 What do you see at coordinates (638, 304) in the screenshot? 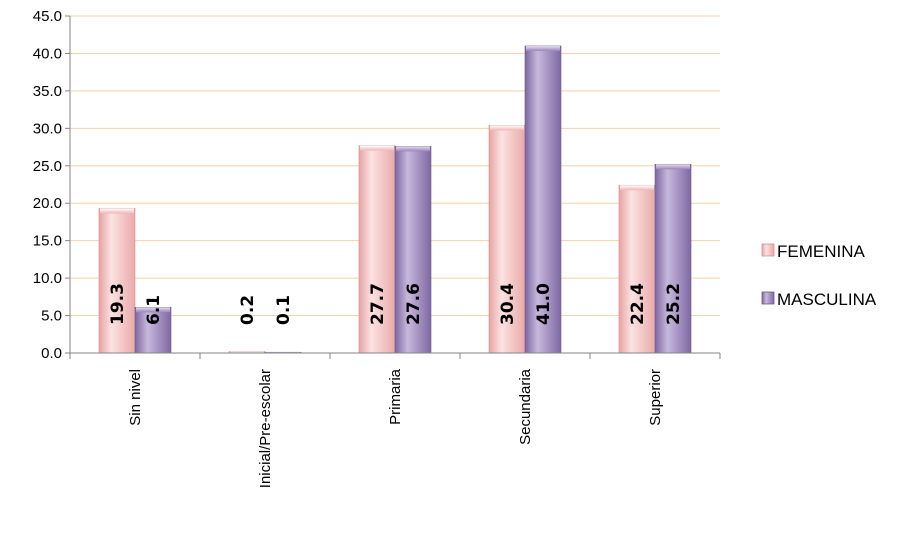
I see `data-label: 22.4` at bounding box center [638, 304].